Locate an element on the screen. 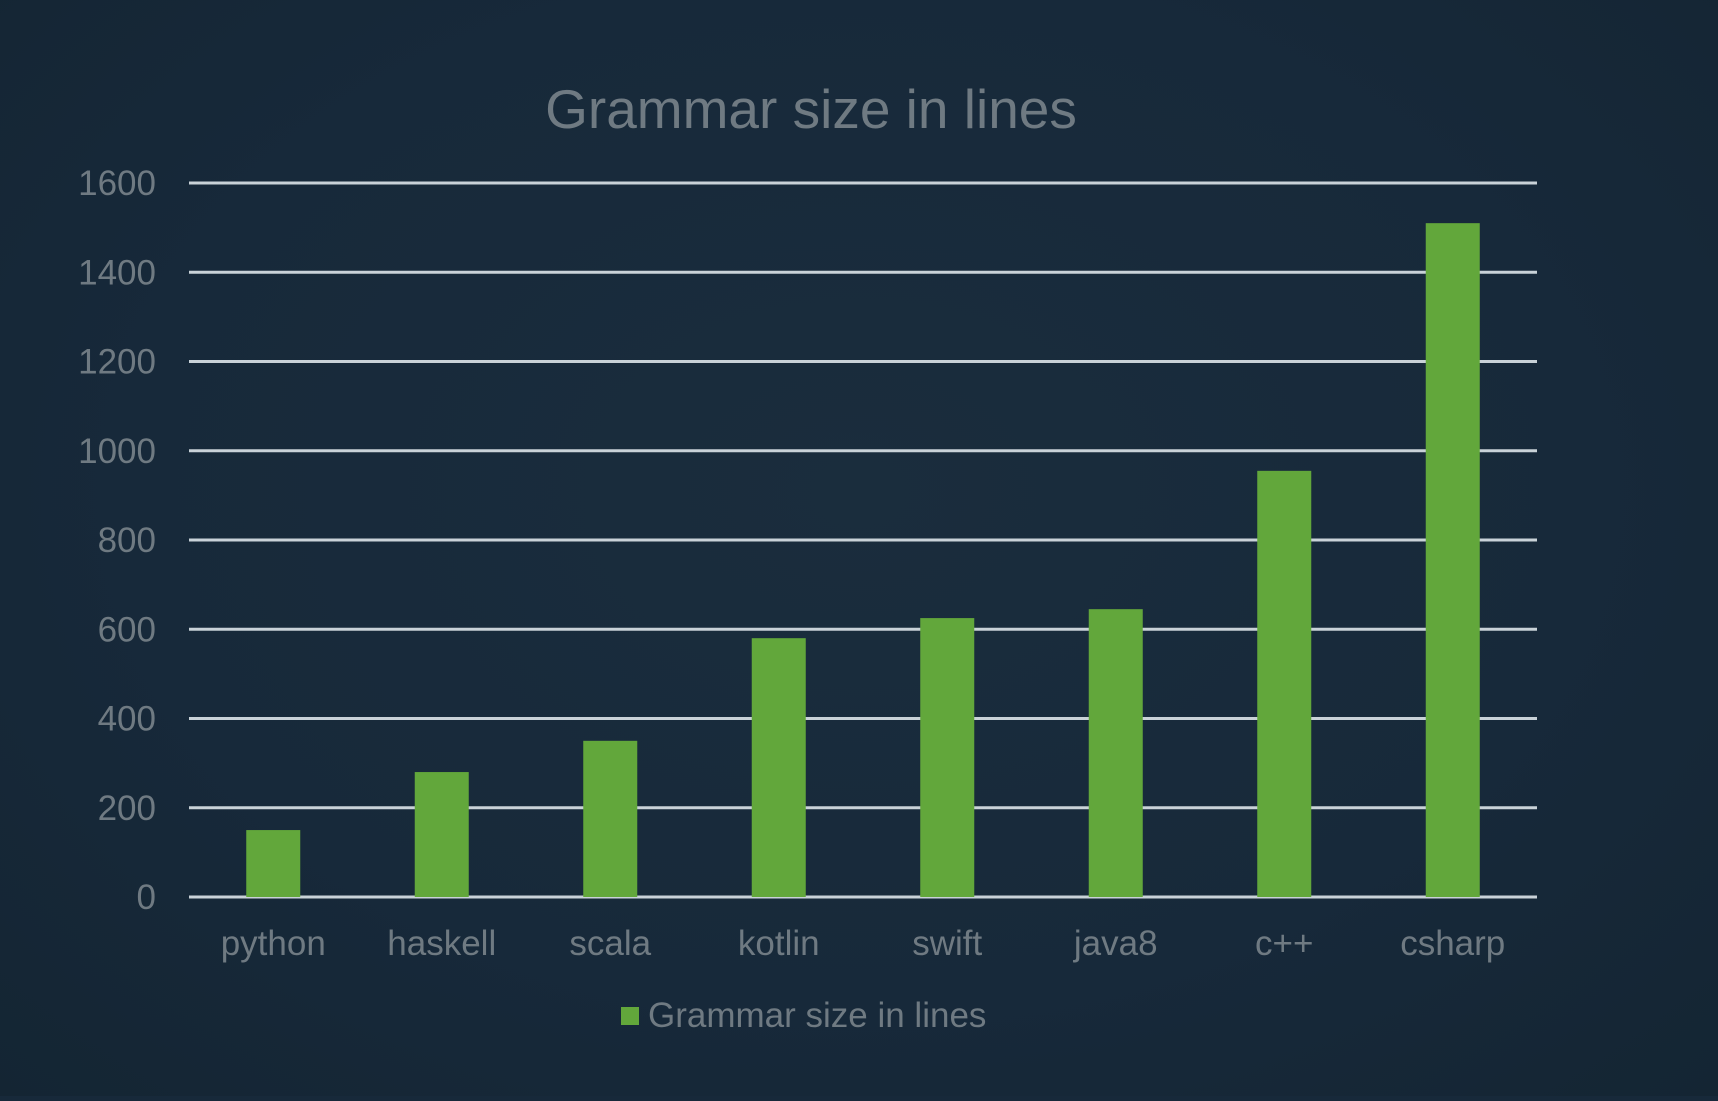  bar-csharp is located at coordinates (1452, 560).